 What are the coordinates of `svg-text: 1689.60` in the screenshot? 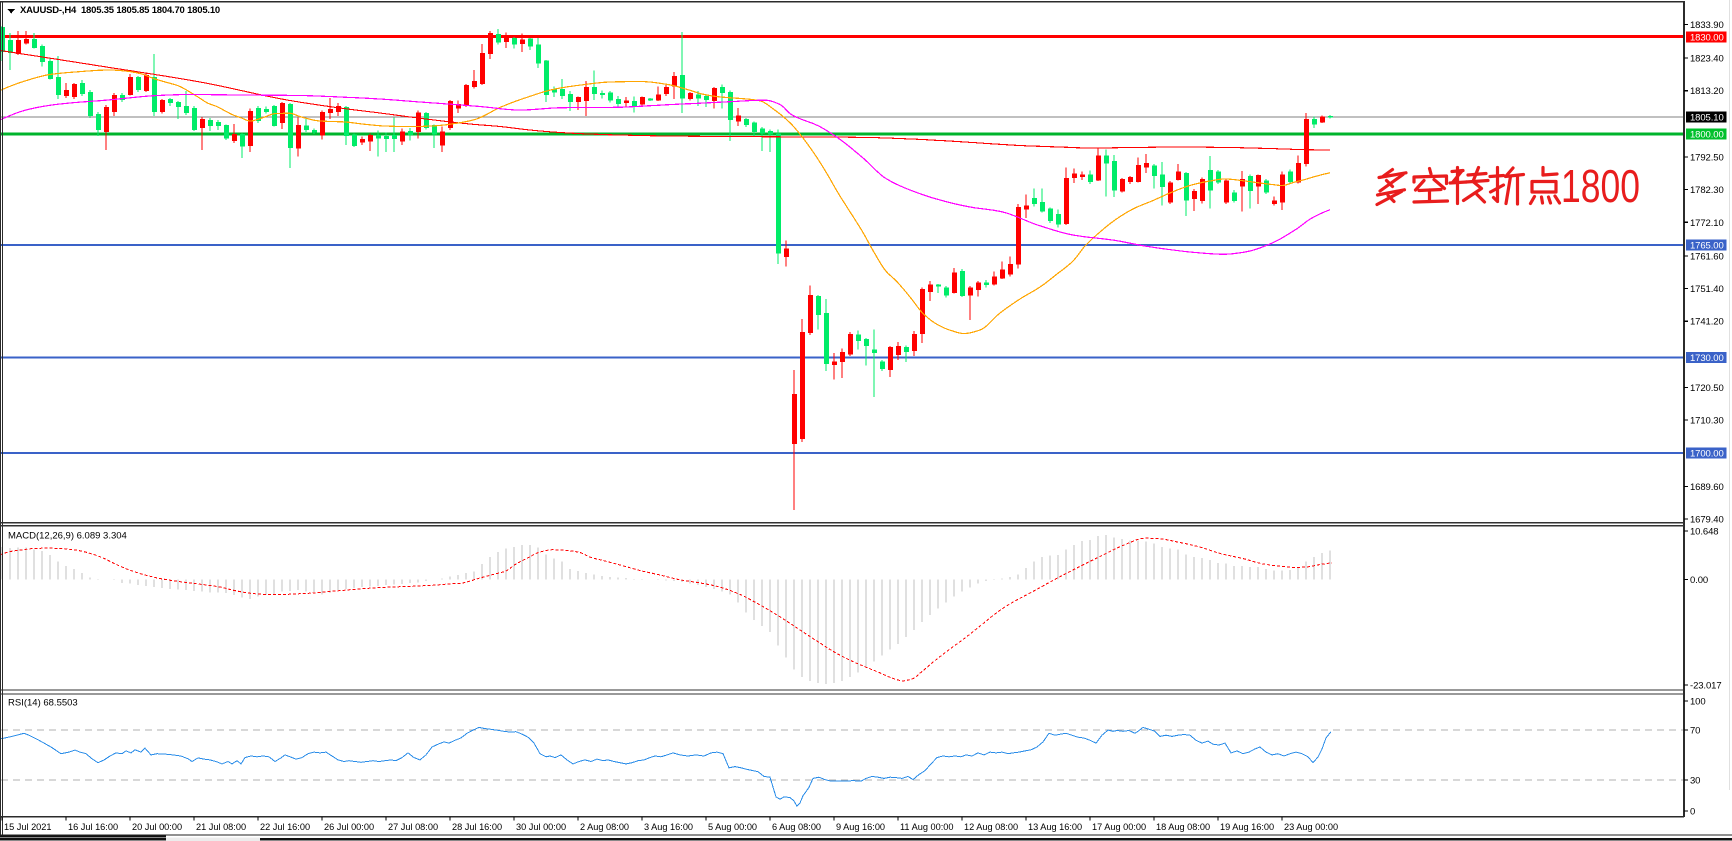 It's located at (1707, 487).